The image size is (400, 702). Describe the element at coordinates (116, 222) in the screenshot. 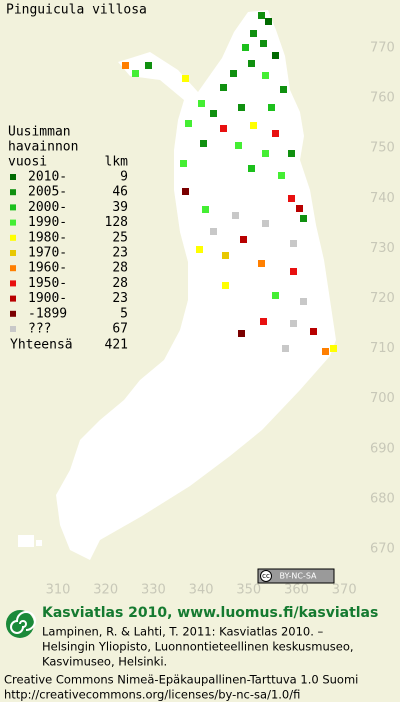

I see `legend-count: 128` at that location.